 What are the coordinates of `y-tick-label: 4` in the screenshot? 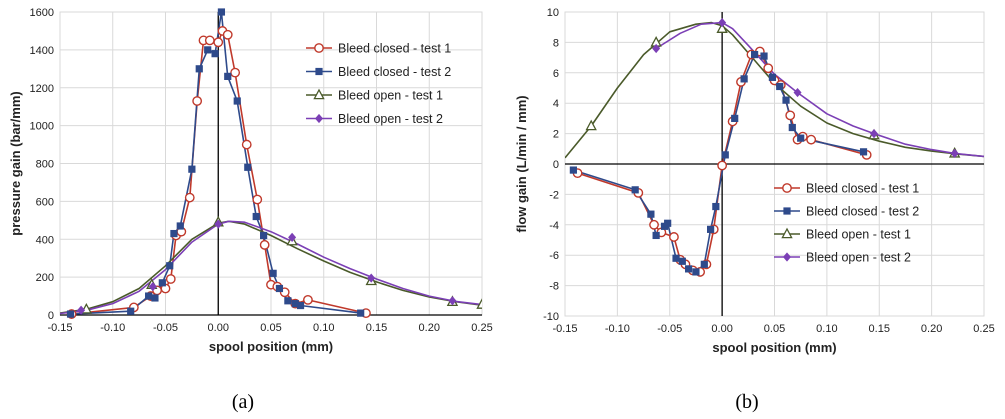 It's located at (556, 104).